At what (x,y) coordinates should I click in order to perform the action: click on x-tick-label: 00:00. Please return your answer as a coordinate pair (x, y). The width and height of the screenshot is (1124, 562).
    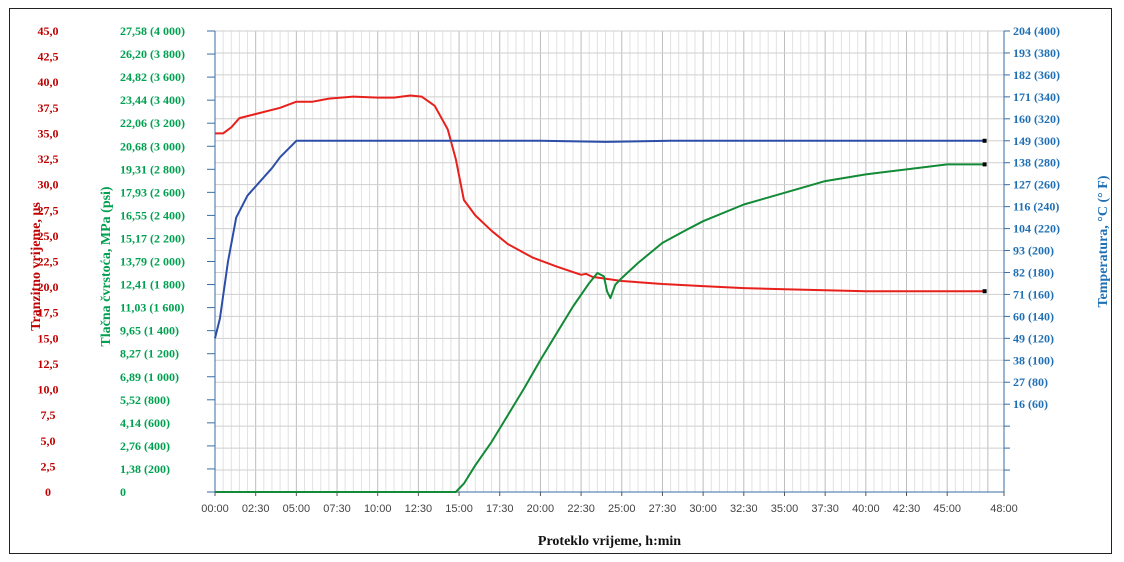
    Looking at the image, I should click on (215, 509).